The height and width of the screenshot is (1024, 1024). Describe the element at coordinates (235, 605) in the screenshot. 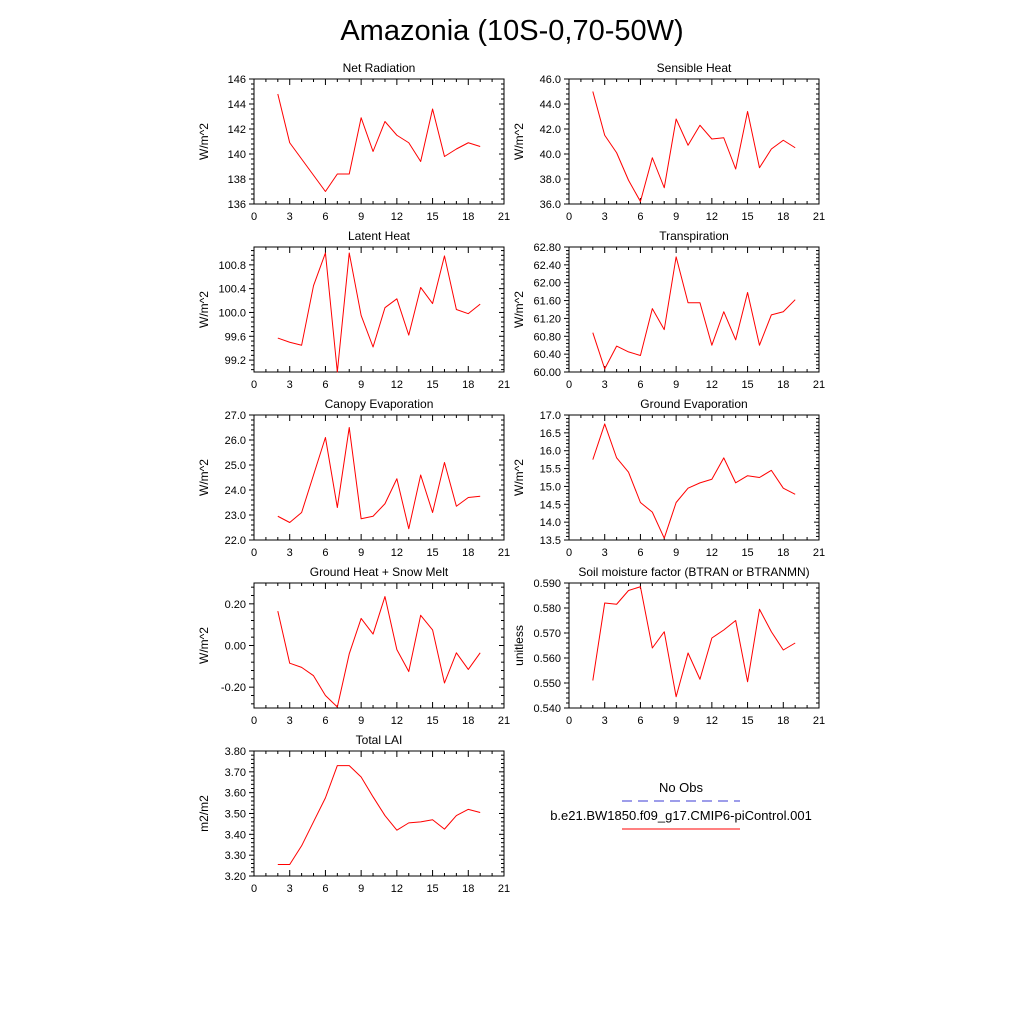

I see `y-tick-label: 0.20` at that location.